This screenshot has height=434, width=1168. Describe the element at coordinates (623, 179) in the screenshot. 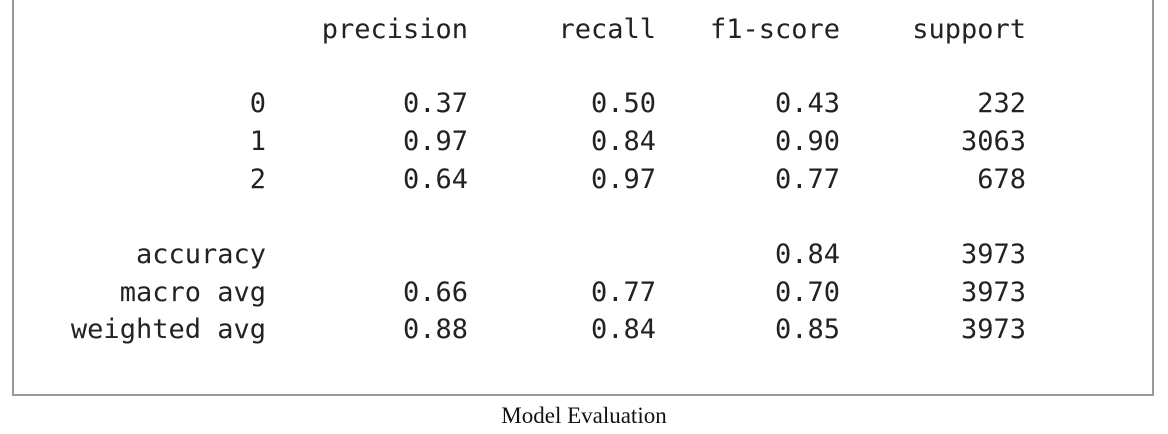

I see `recall-value: 0.97` at that location.